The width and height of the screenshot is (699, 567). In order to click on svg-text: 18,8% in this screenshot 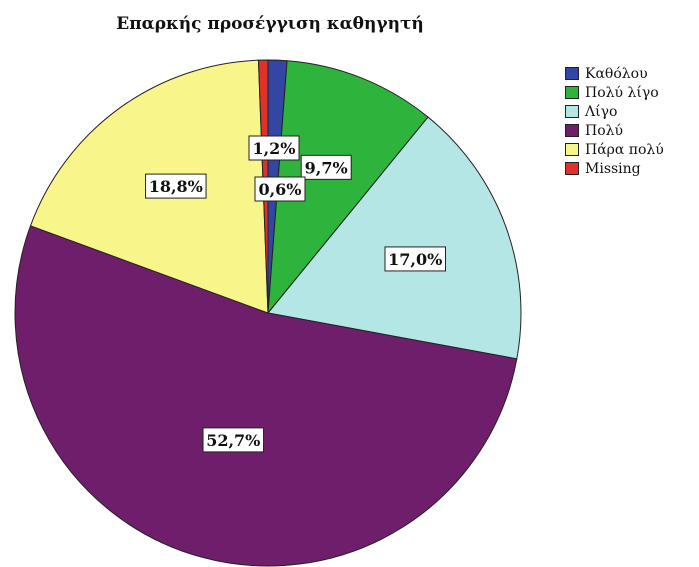, I will do `click(176, 186)`.